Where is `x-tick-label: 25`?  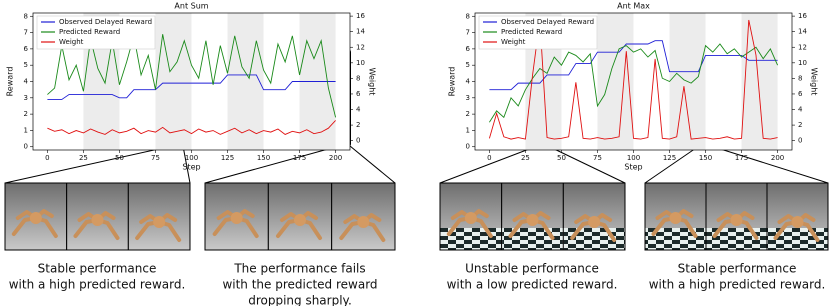
x-tick-label: 25 is located at coordinates (525, 158).